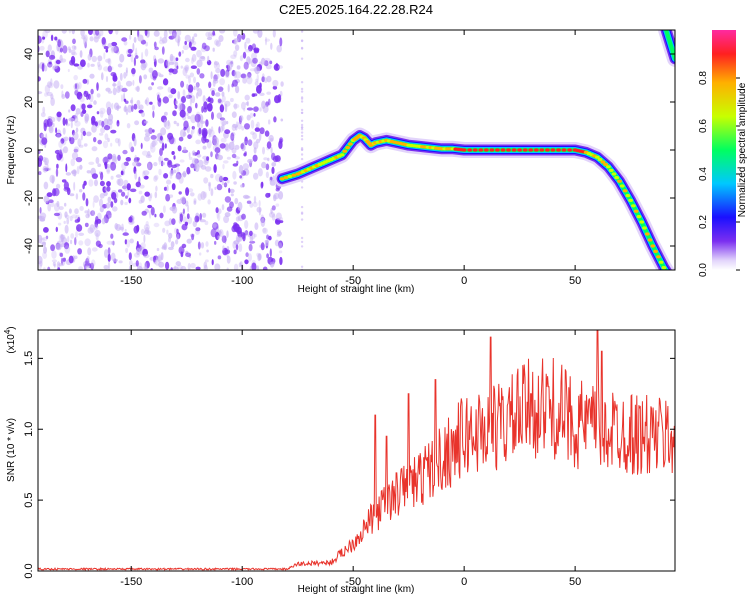  What do you see at coordinates (131, 582) in the screenshot?
I see `snr-x-tick-label: -150` at bounding box center [131, 582].